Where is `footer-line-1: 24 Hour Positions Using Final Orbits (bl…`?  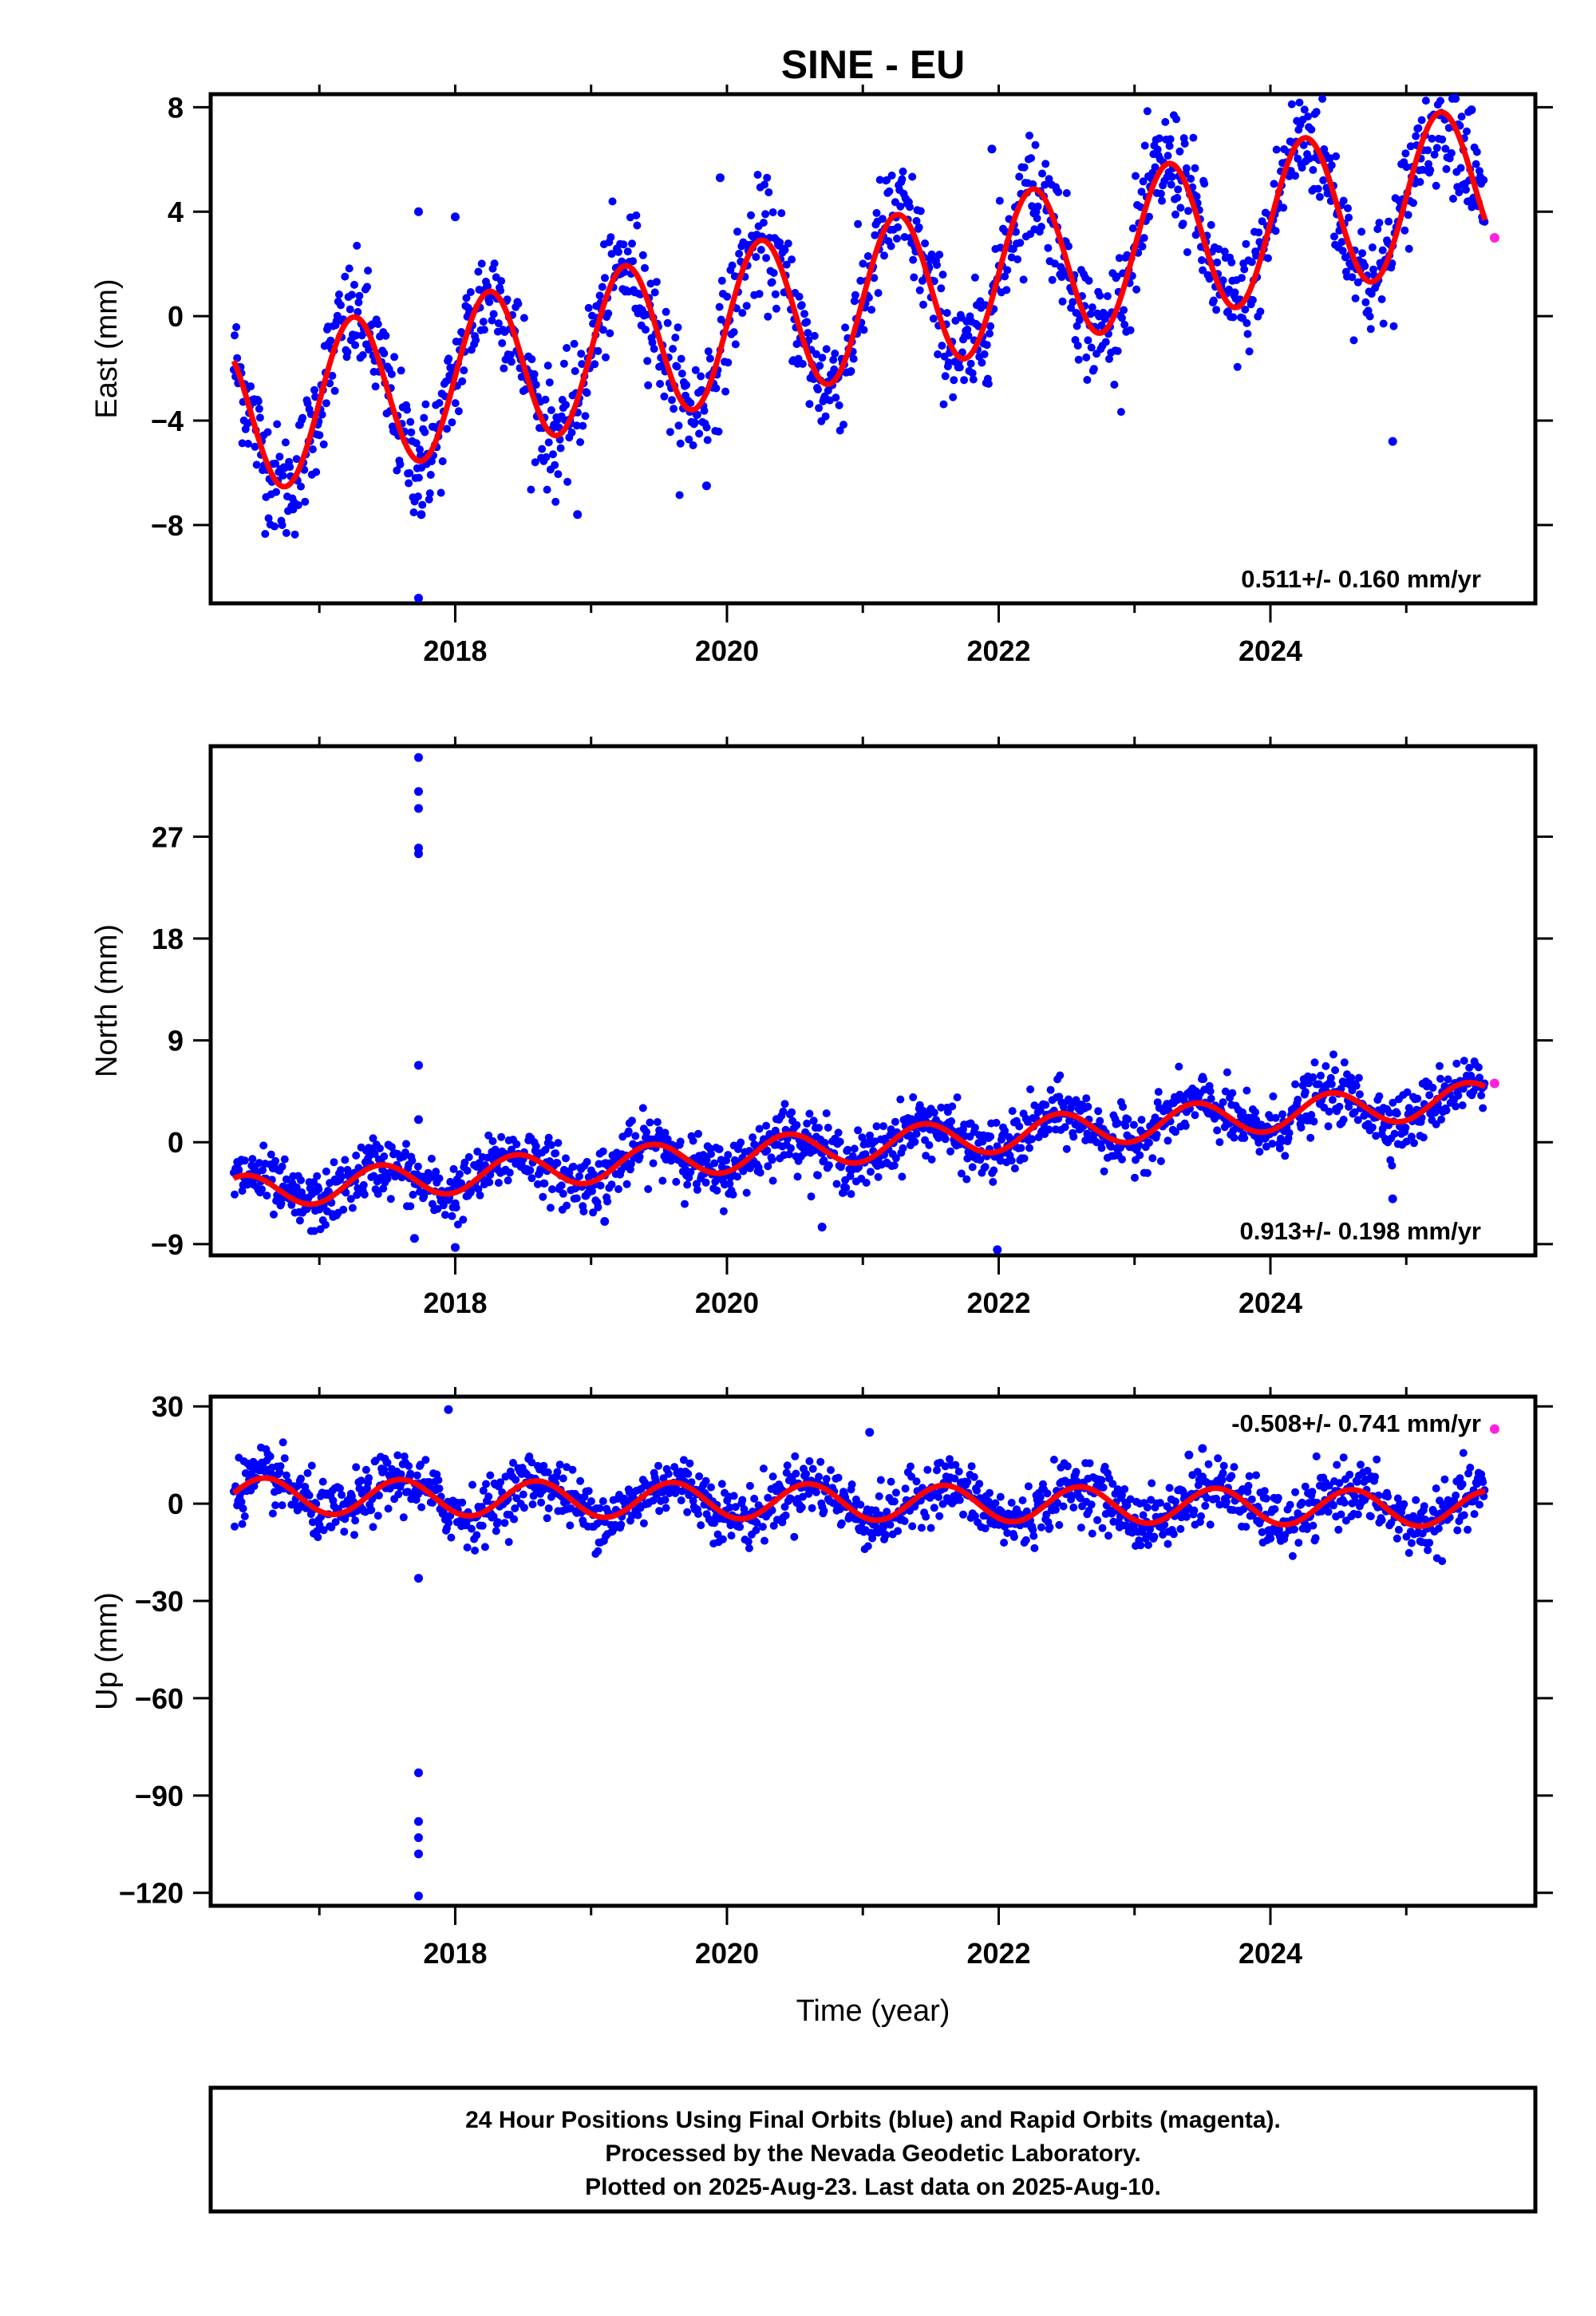
footer-line-1: 24 Hour Positions Using Final Orbits (bl… is located at coordinates (873, 2120).